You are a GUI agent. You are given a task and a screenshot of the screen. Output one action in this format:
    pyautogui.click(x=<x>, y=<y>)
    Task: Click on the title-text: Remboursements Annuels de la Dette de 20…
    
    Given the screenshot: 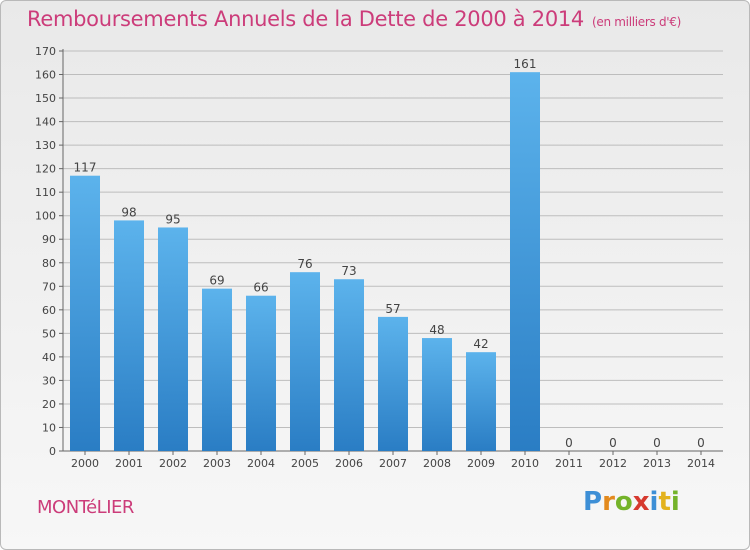 What is the action you would take?
    pyautogui.click(x=305, y=19)
    